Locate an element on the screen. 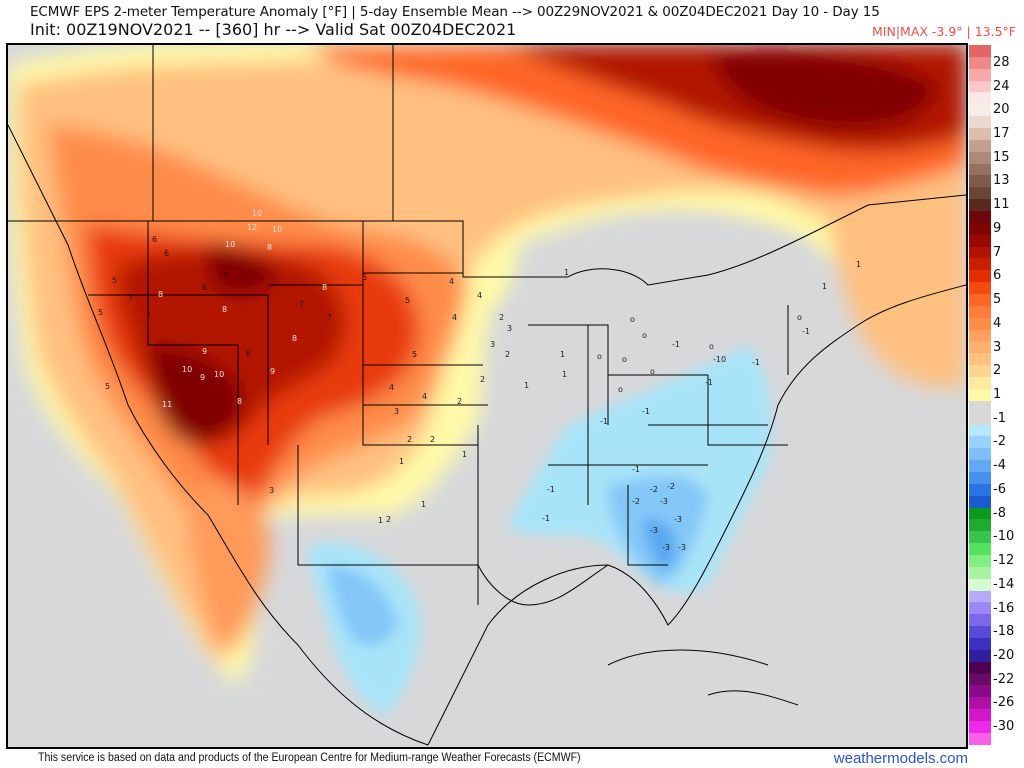 The height and width of the screenshot is (768, 1024). colorbar-tick-label: 6 is located at coordinates (997, 276).